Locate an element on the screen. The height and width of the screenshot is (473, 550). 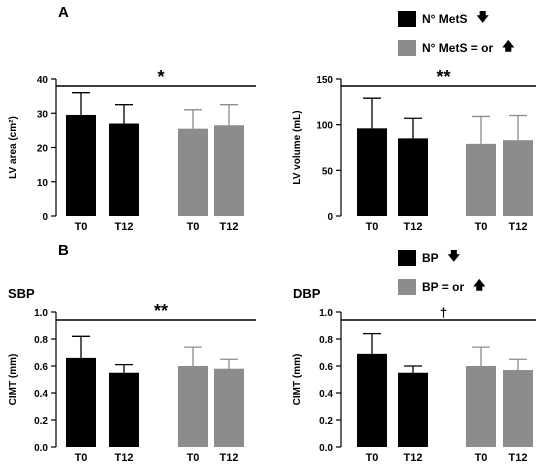
y-tick-label: 10 is located at coordinates (43, 183).